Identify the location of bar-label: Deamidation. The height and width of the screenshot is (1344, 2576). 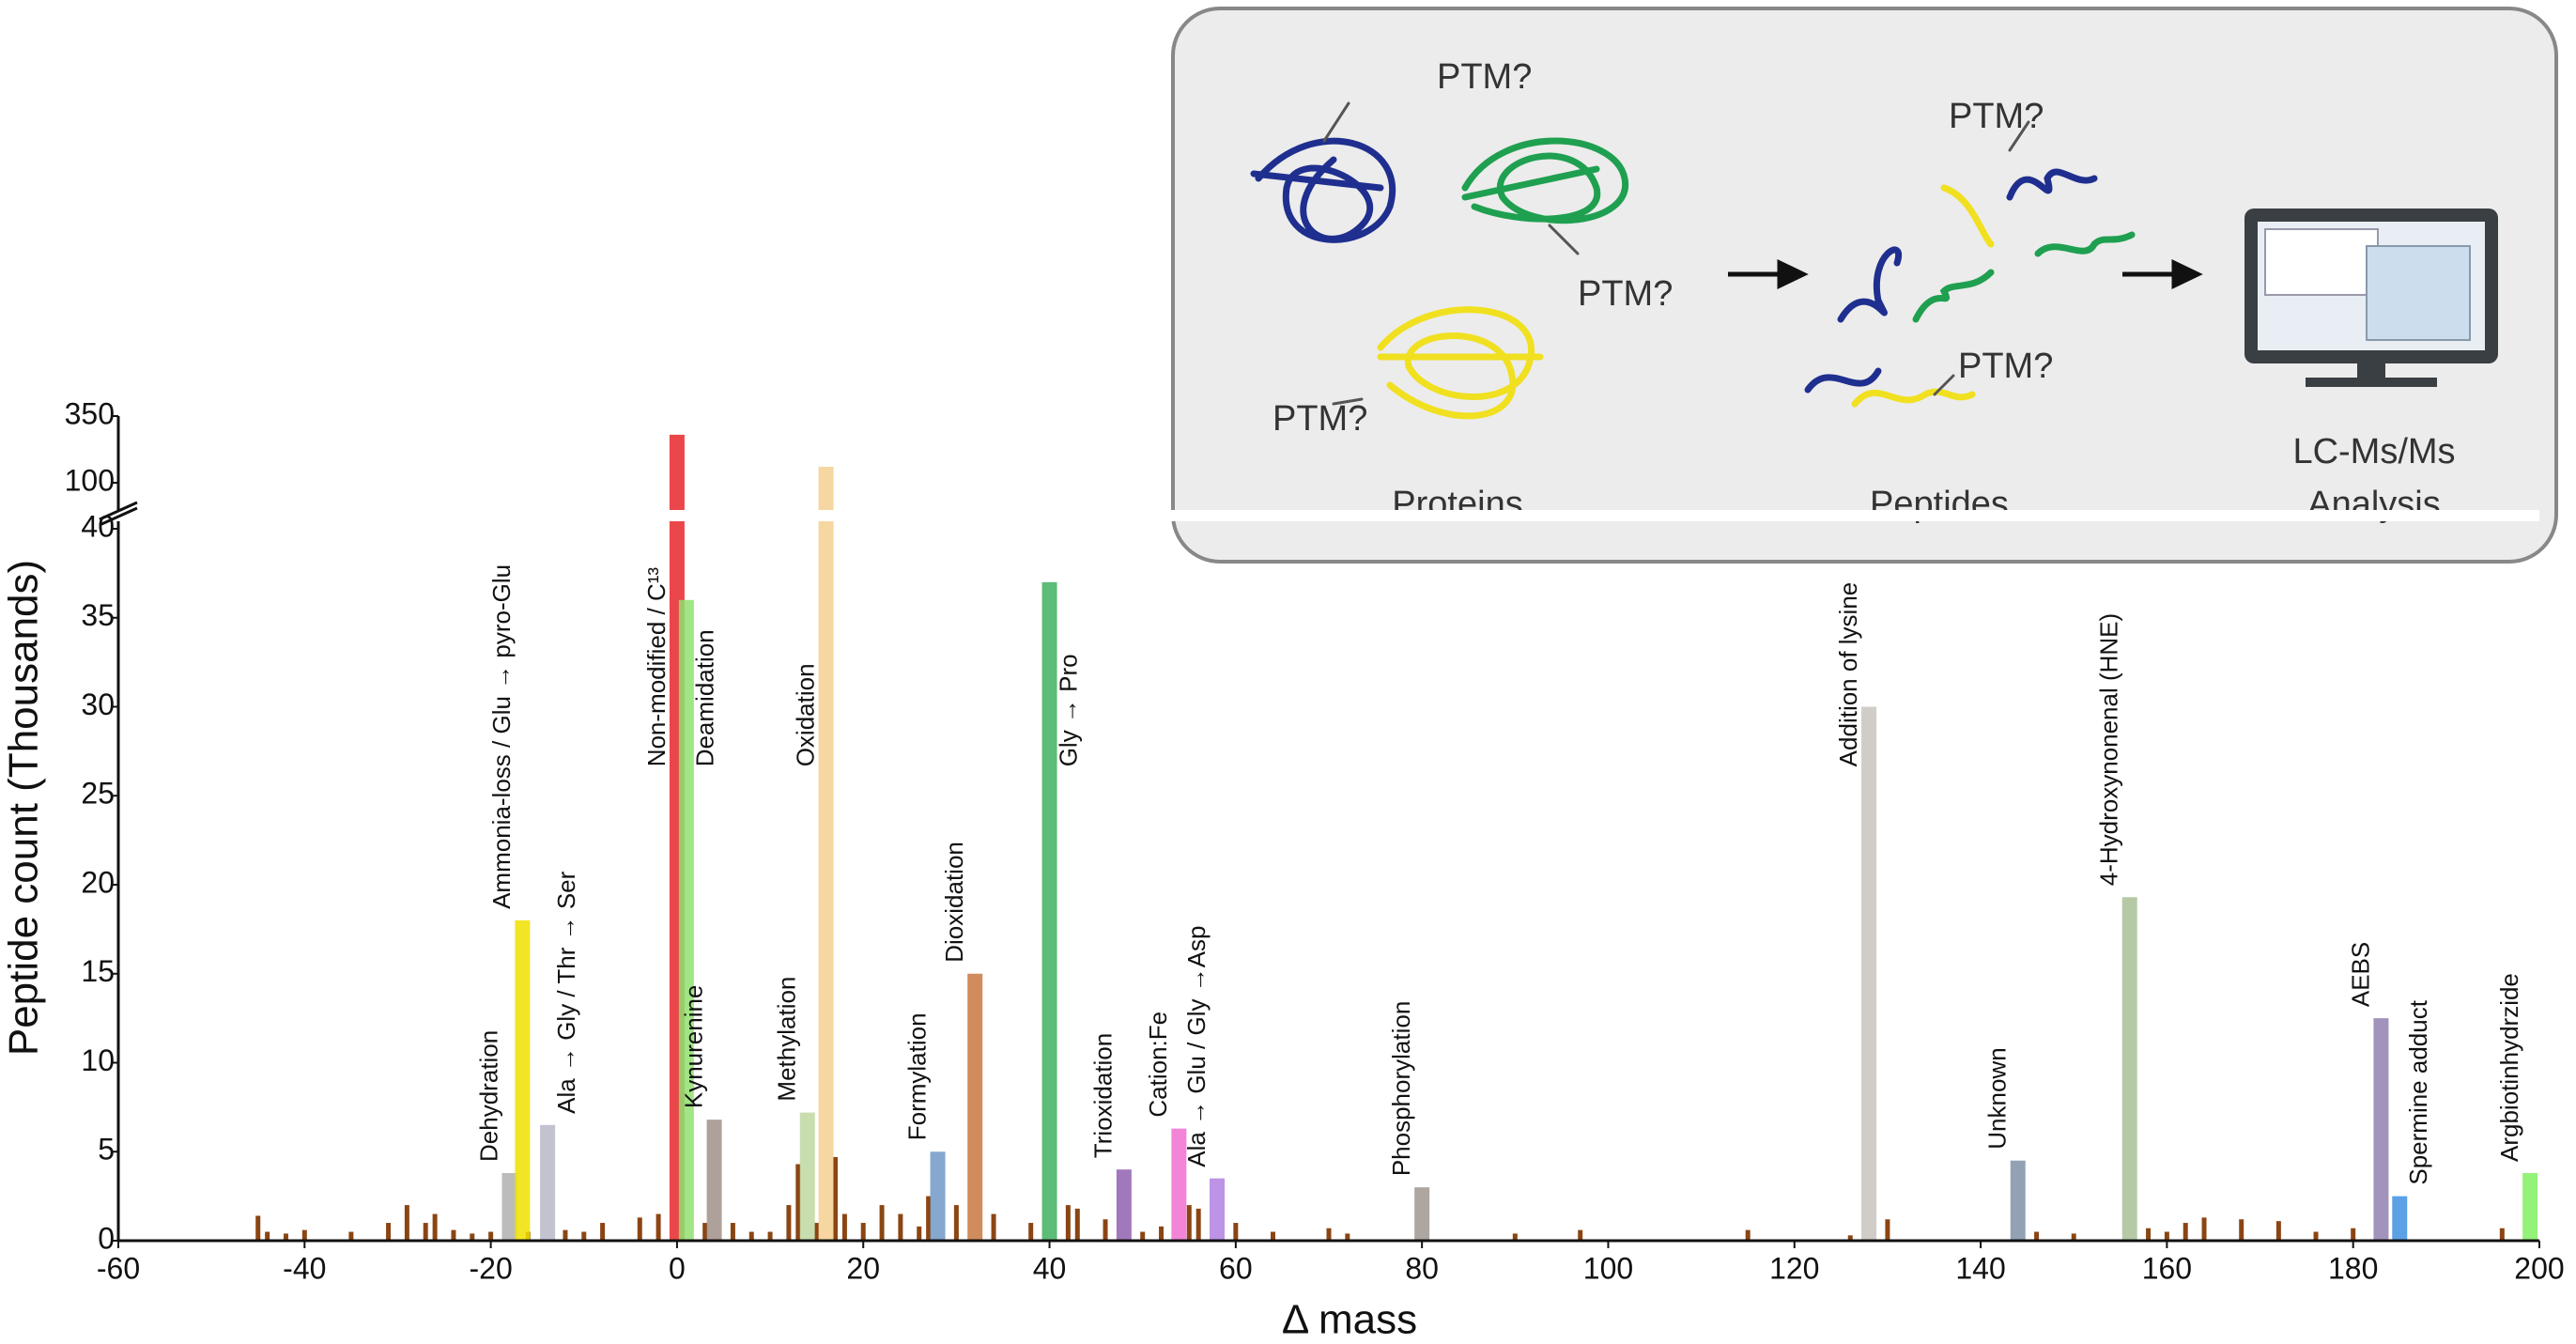
(705, 697).